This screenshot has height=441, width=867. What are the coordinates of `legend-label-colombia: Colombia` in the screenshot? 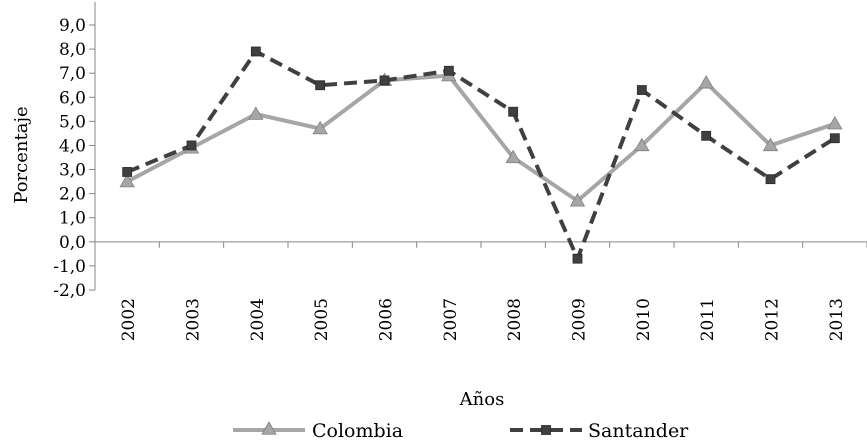 It's located at (357, 430).